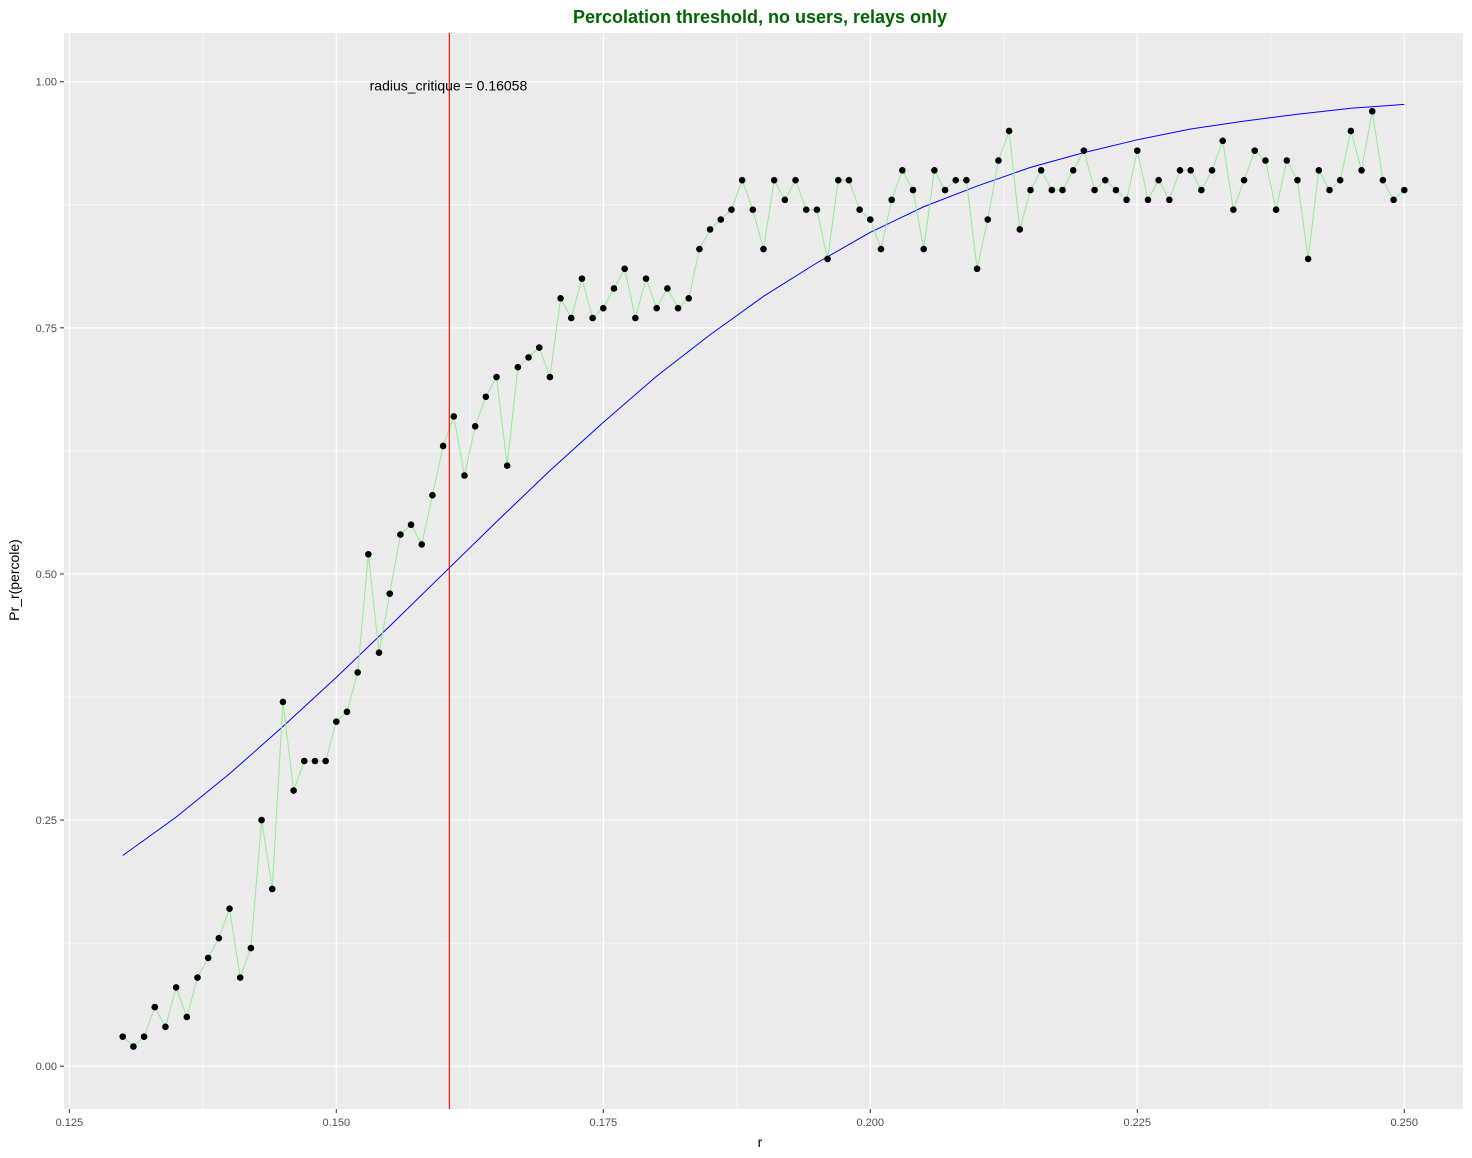  Describe the element at coordinates (14, 580) in the screenshot. I see `y-axis-title: Pr_r(percole)` at that location.